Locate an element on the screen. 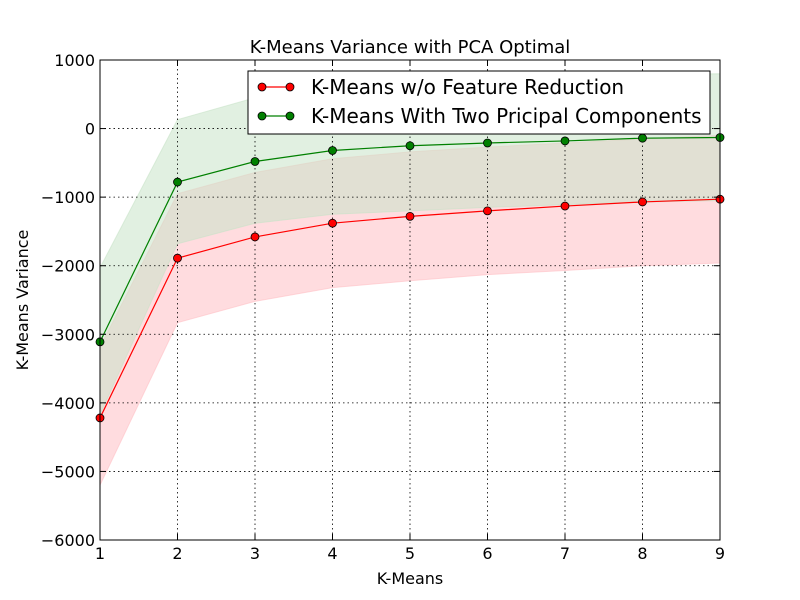  x-tick-label: 4 is located at coordinates (332, 553).